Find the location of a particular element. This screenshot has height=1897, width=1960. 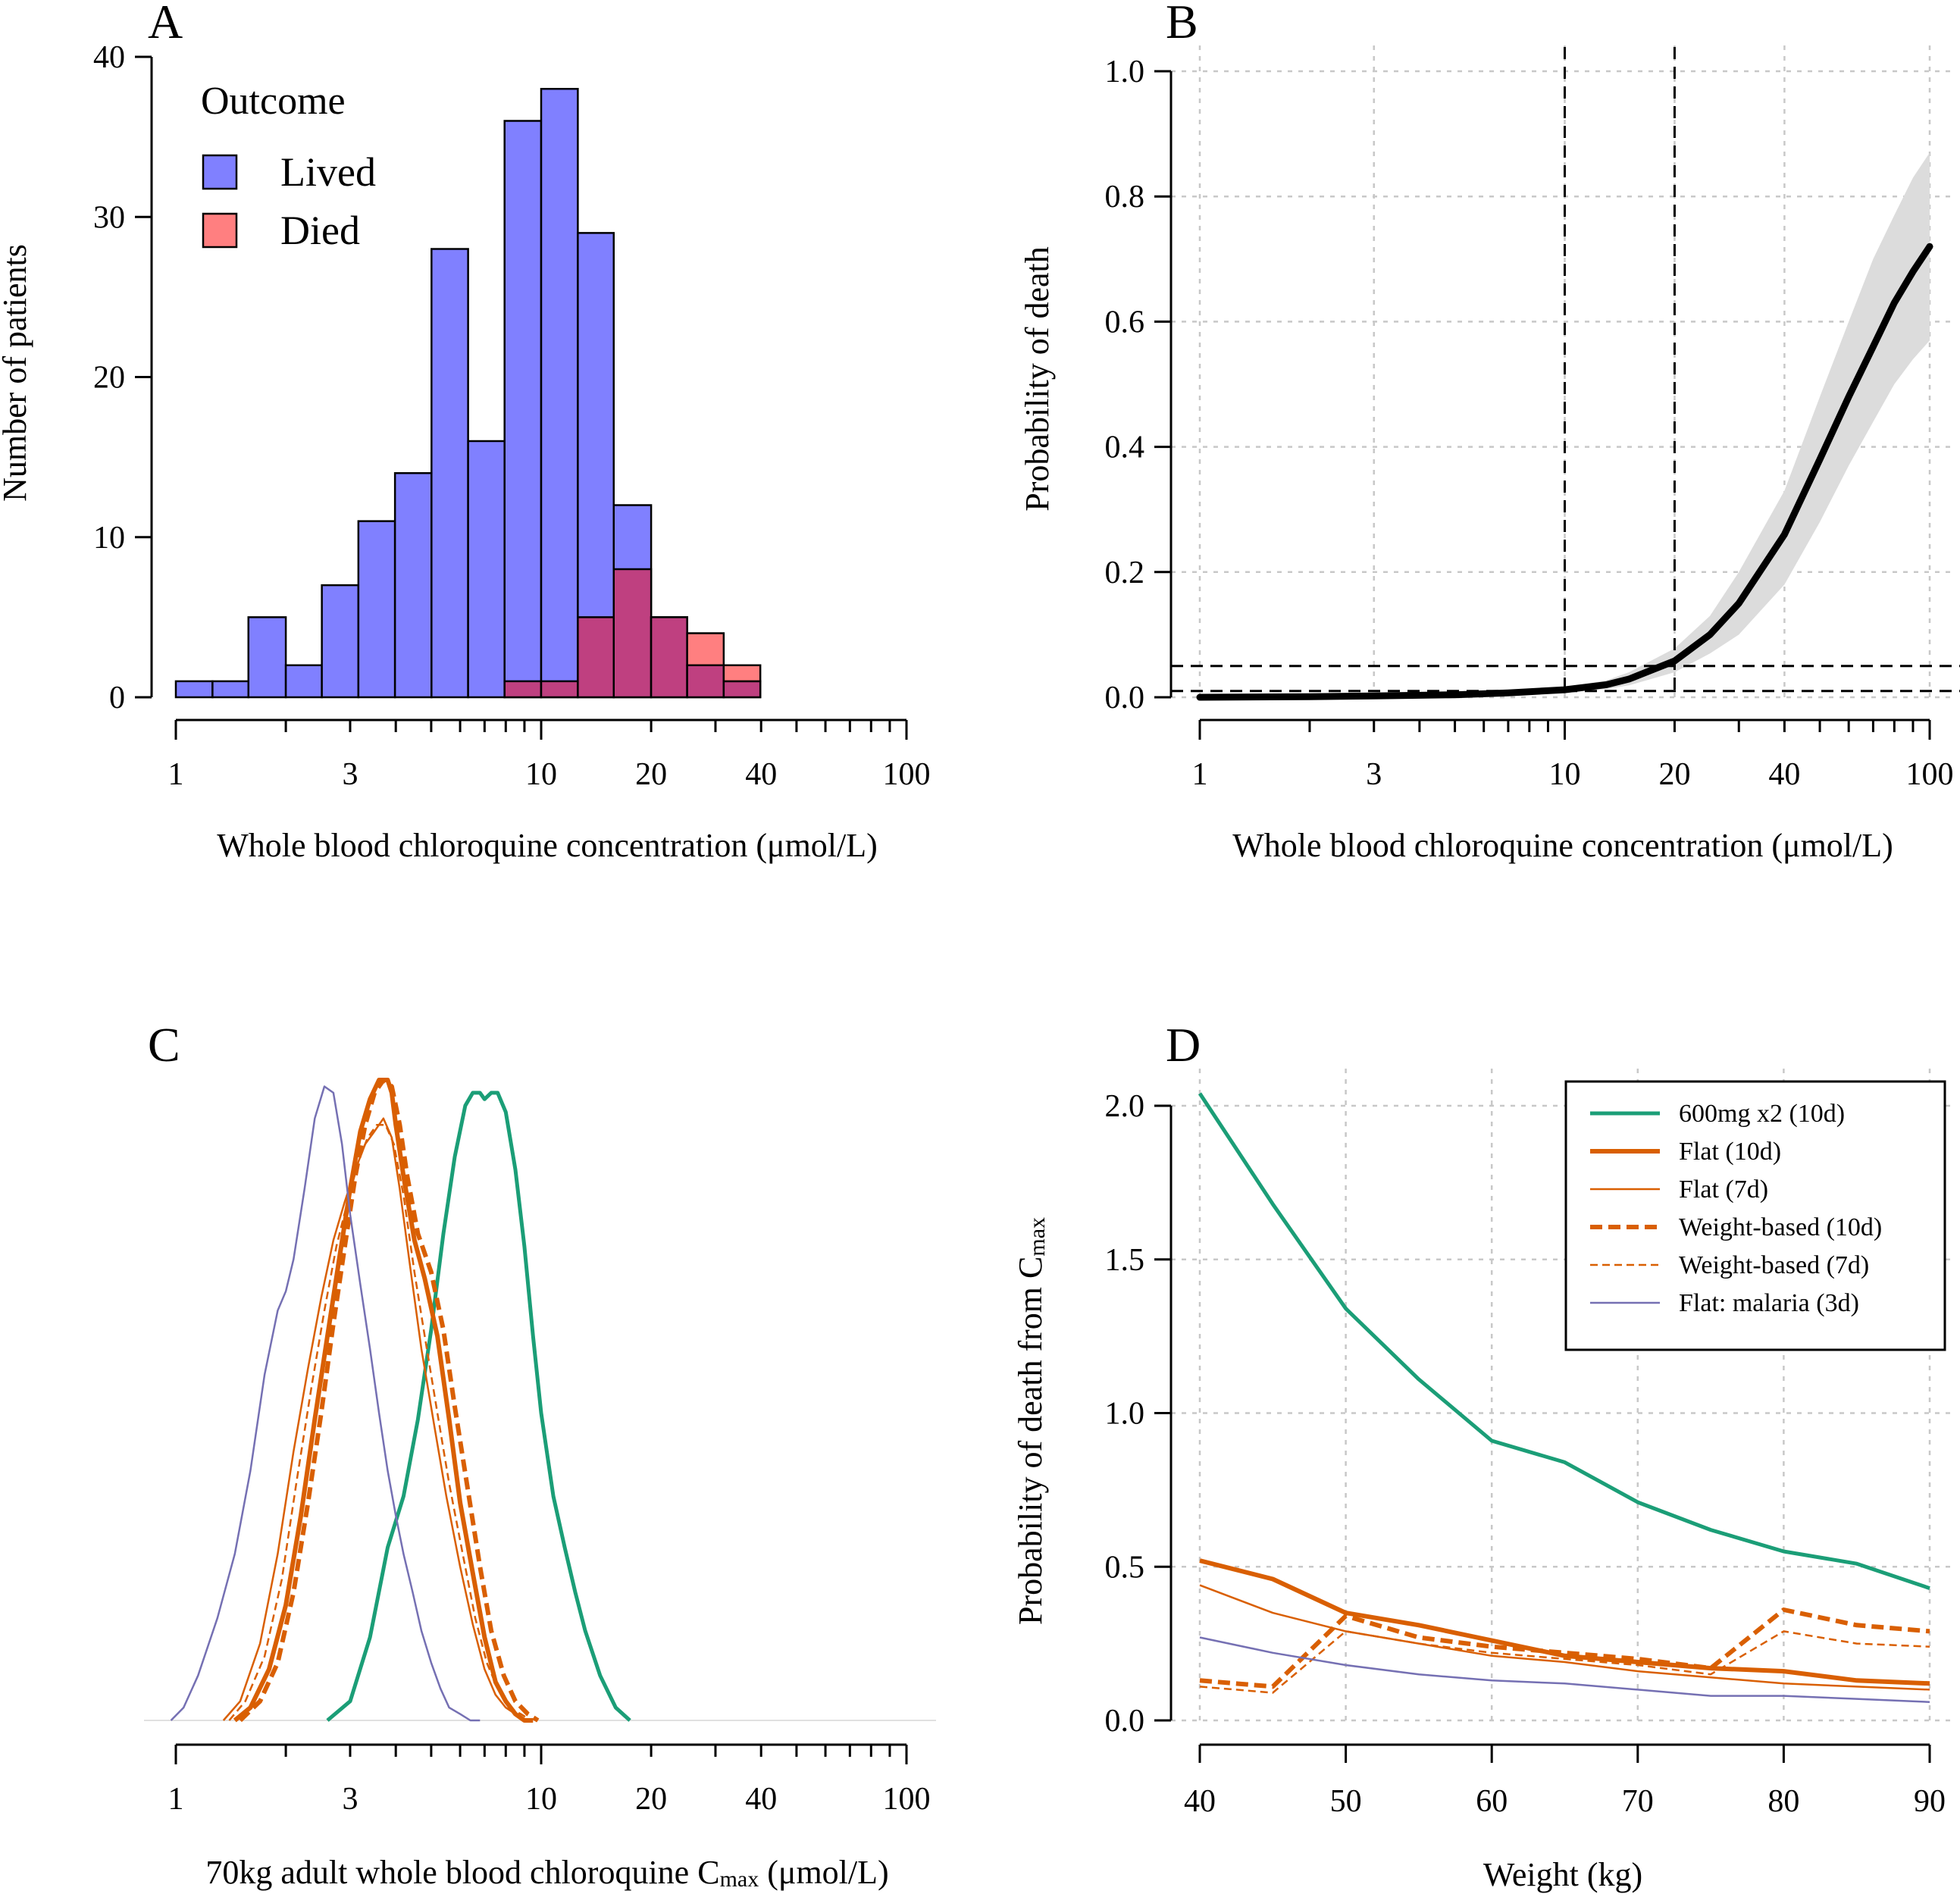

panel-a-y-tick-label: 0 is located at coordinates (117, 698).